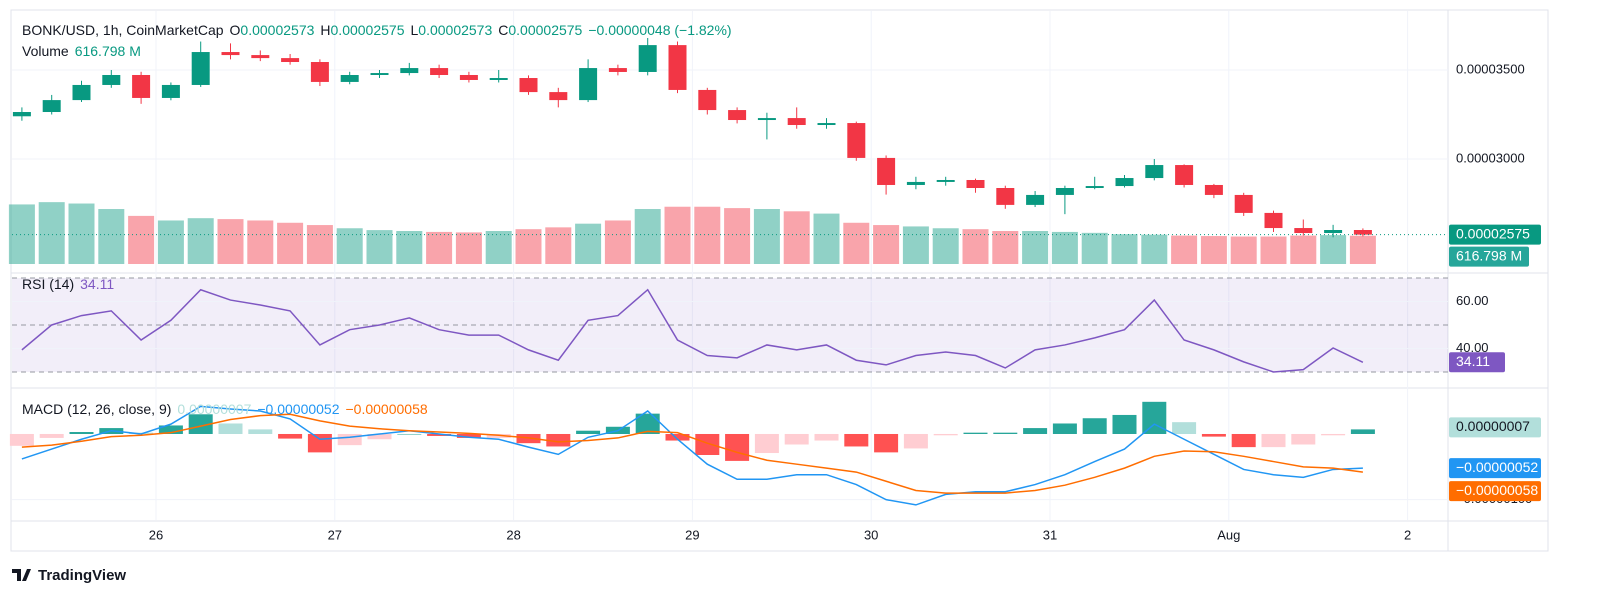  Describe the element at coordinates (123, 30) in the screenshot. I see `symbol-title: BONK/USD, 1h, CoinMarketCap` at that location.